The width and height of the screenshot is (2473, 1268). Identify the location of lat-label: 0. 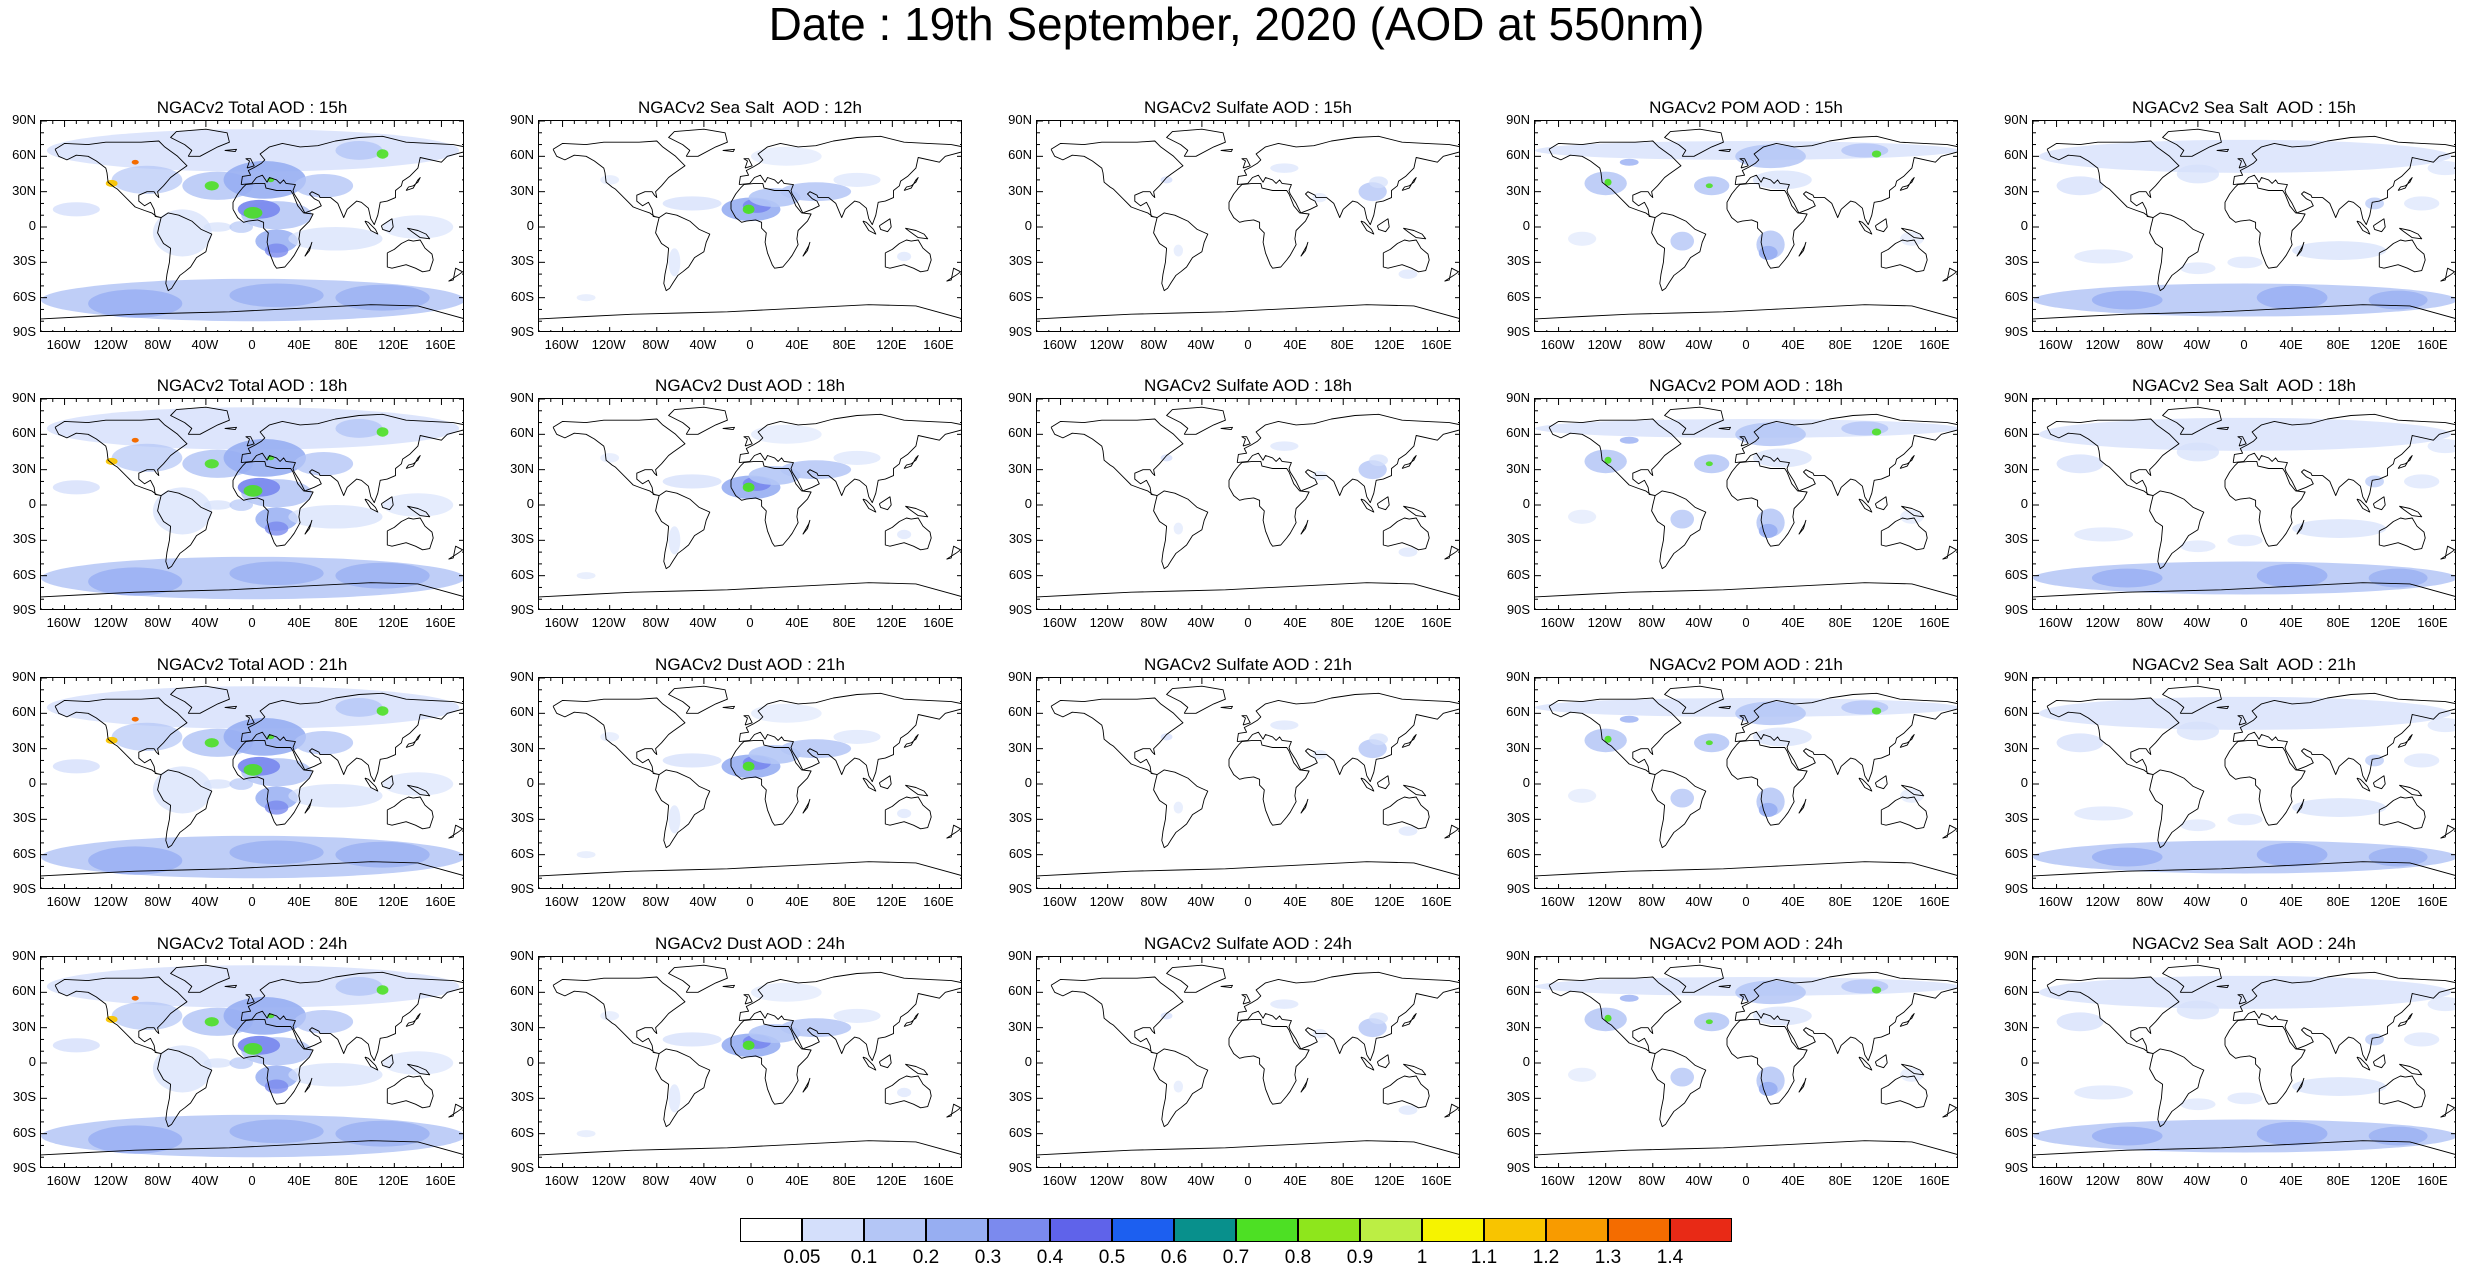
(2024, 503).